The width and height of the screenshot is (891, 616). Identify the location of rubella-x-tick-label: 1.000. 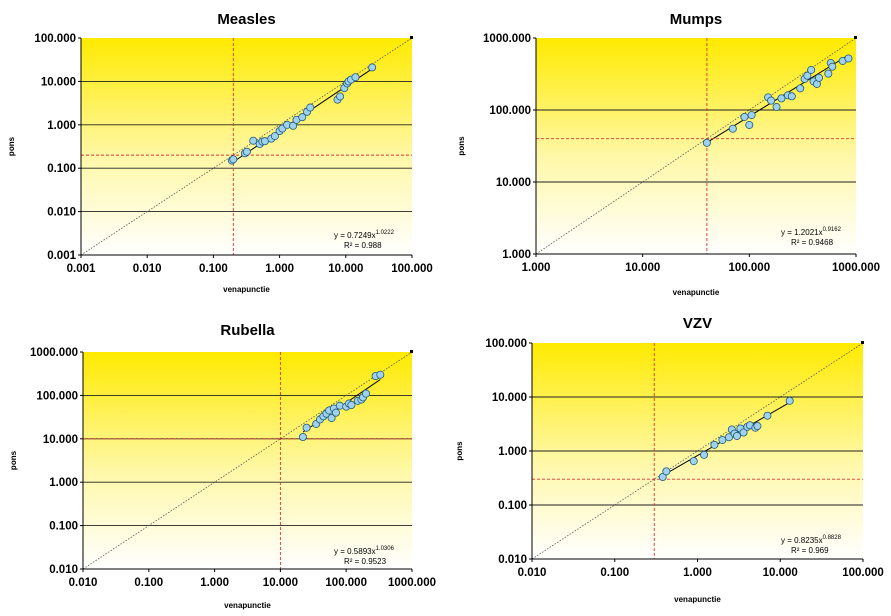
(214, 583).